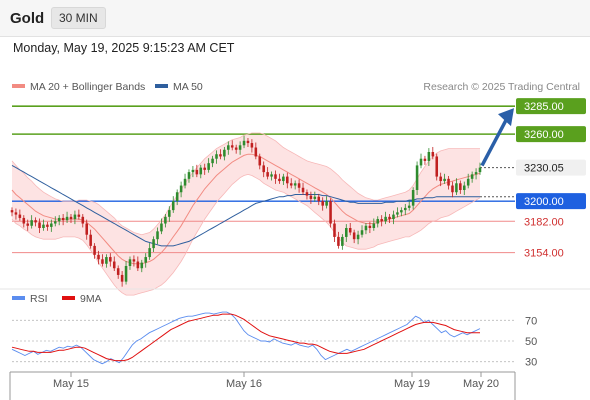  What do you see at coordinates (87, 87) in the screenshot?
I see `legend-label-0: MA 20 + Bollinger Bands` at bounding box center [87, 87].